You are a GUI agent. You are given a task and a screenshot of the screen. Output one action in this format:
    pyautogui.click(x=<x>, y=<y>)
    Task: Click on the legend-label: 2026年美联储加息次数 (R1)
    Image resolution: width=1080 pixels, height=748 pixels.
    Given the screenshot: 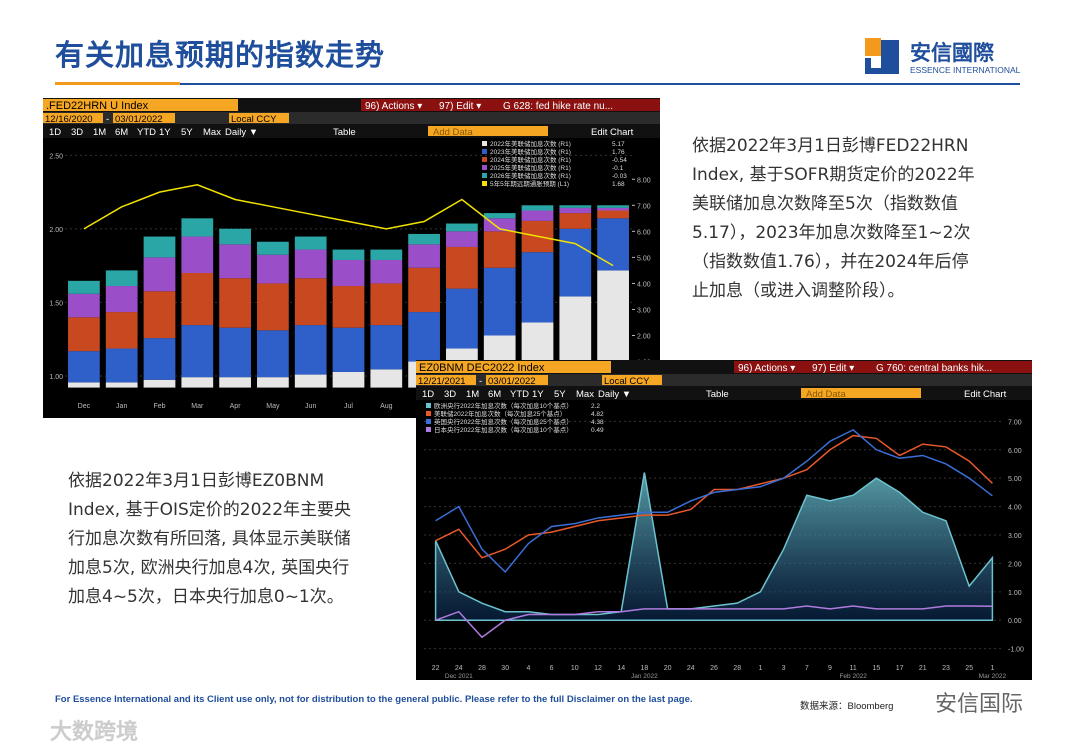 What is the action you would take?
    pyautogui.click(x=530, y=175)
    